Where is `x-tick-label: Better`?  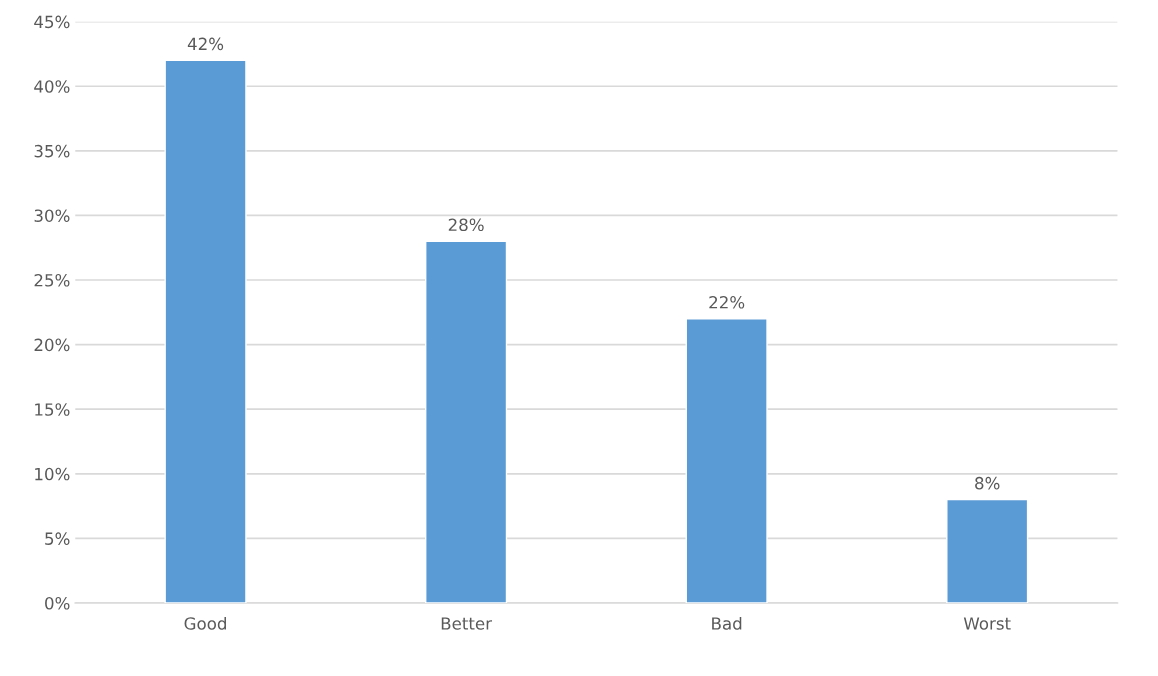
x-tick-label: Better is located at coordinates (467, 623).